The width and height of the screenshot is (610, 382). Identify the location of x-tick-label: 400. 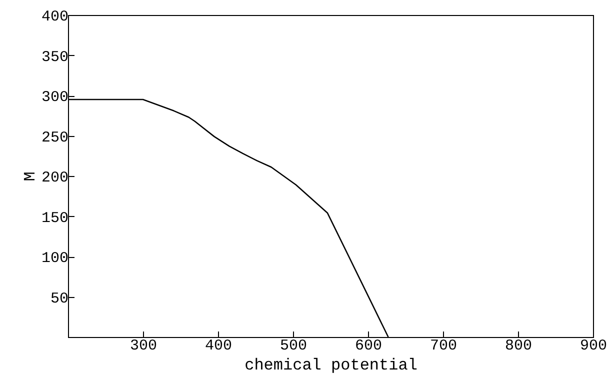
(218, 346).